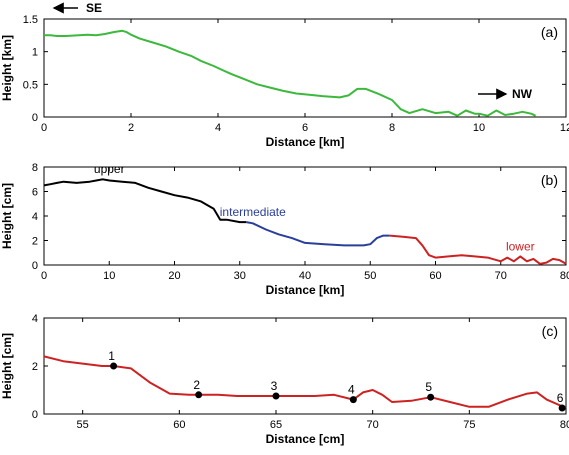 The image size is (569, 455). I want to click on x-axis-label: Distance [cm], so click(305, 439).